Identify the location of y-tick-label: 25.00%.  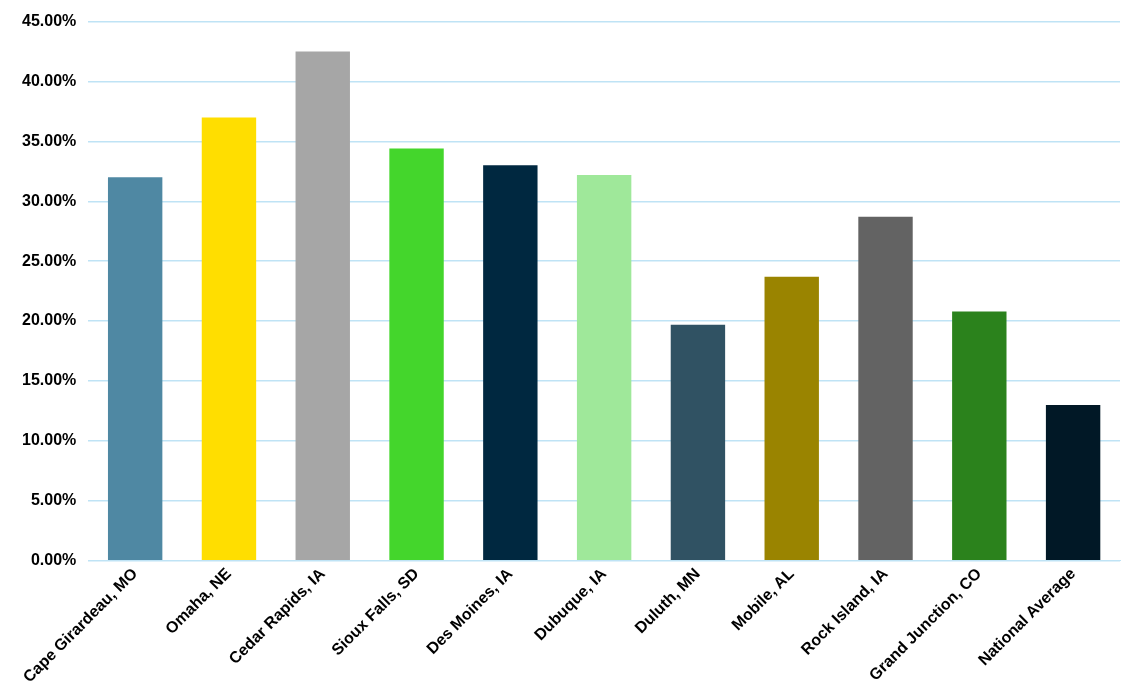
(49, 260).